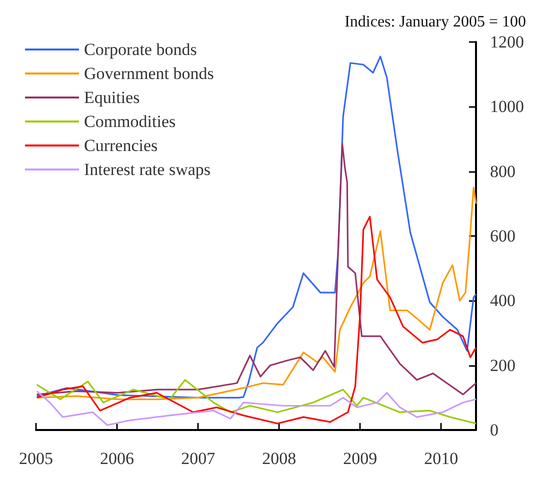 This screenshot has height=478, width=547. What do you see at coordinates (36, 458) in the screenshot?
I see `x-tick-label: 2005` at bounding box center [36, 458].